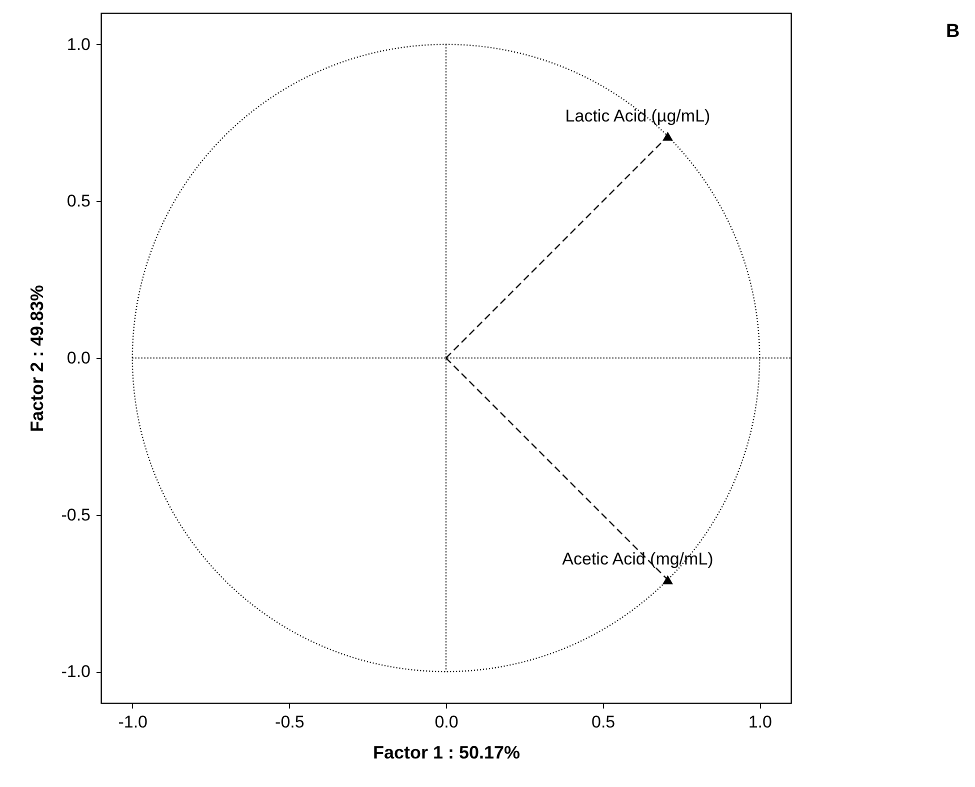  I want to click on annotation: Acetic Acid (mg/mL), so click(638, 559).